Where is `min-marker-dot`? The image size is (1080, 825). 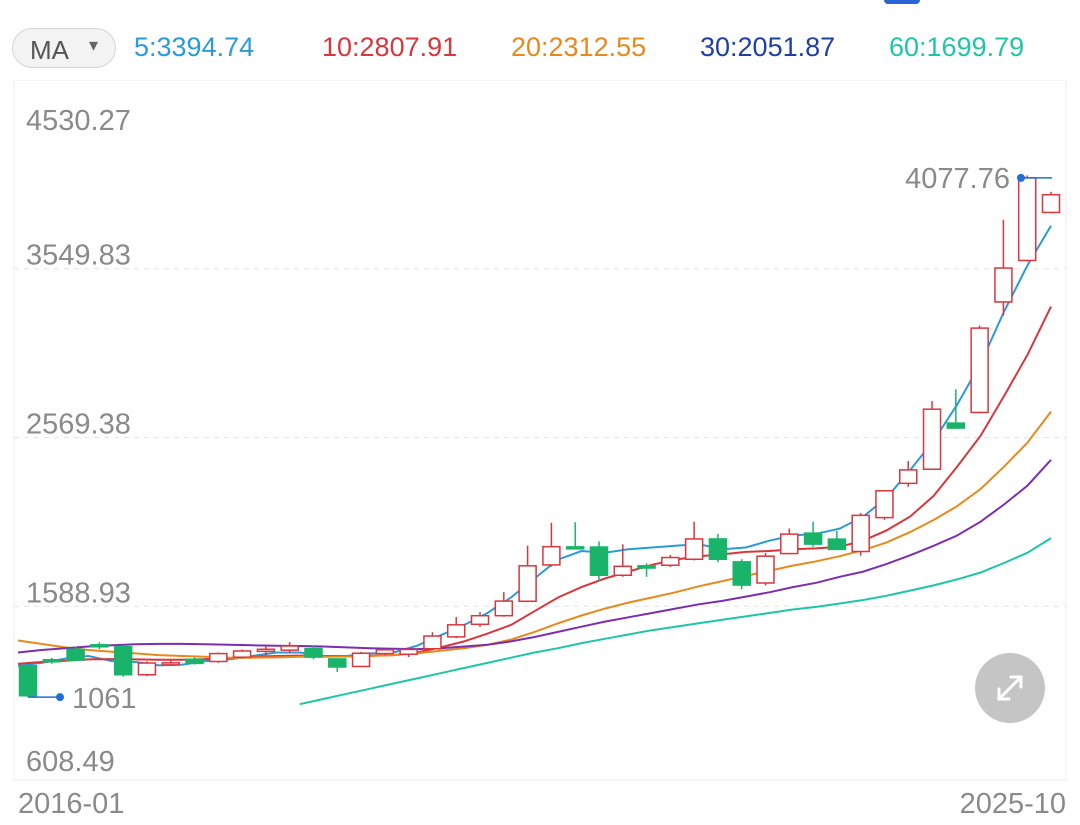
min-marker-dot is located at coordinates (60, 697).